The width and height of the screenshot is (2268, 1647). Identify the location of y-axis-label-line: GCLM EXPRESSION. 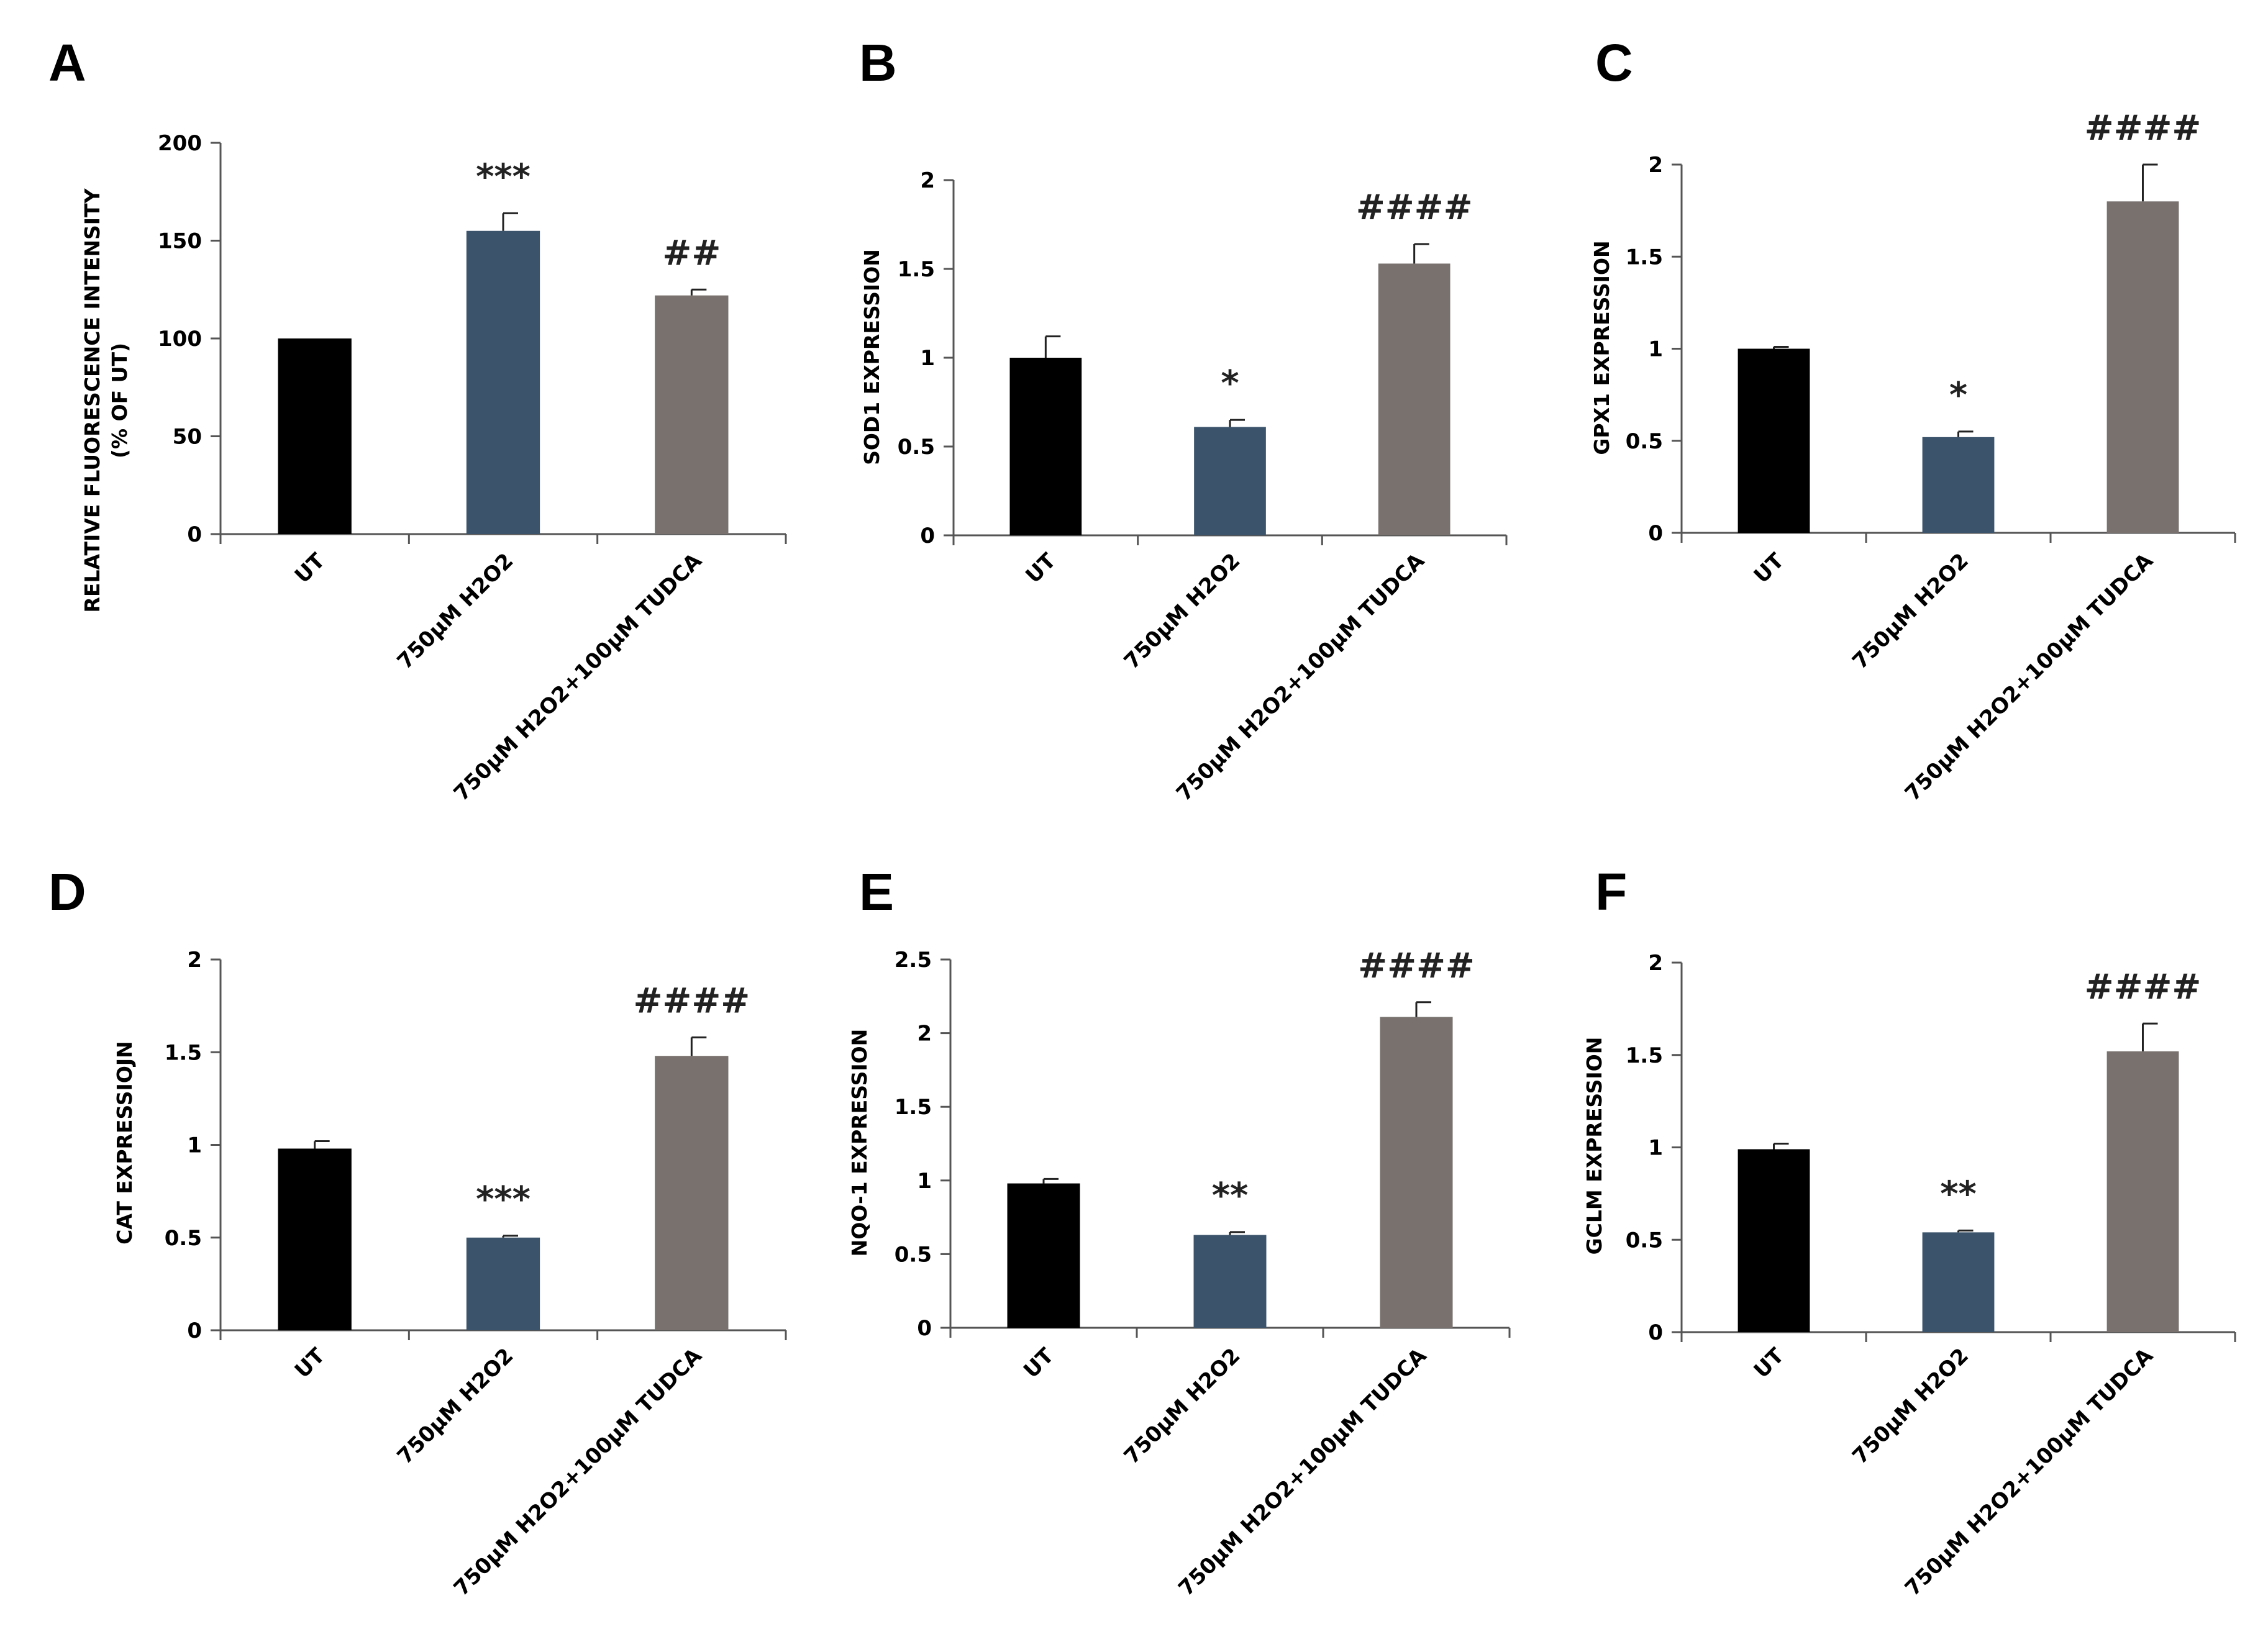
(1594, 1146).